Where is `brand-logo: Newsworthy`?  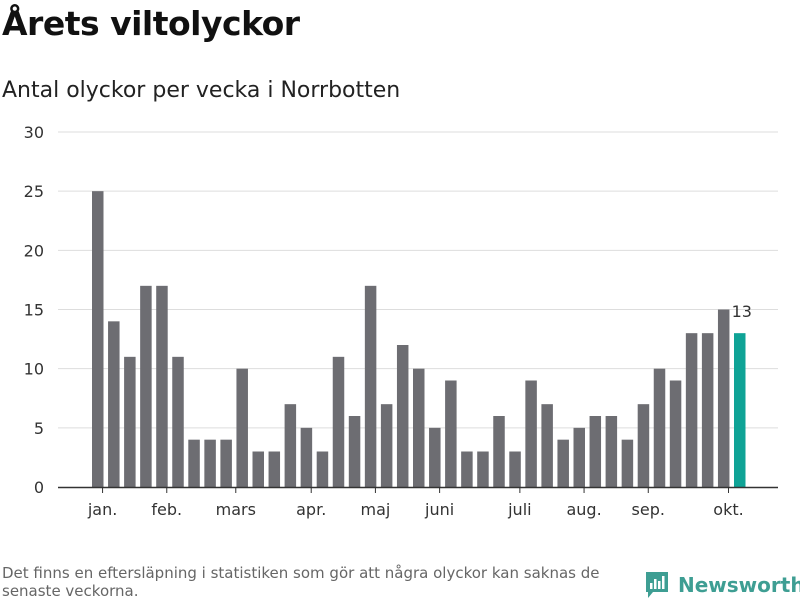 brand-logo: Newsworthy is located at coordinates (722, 585).